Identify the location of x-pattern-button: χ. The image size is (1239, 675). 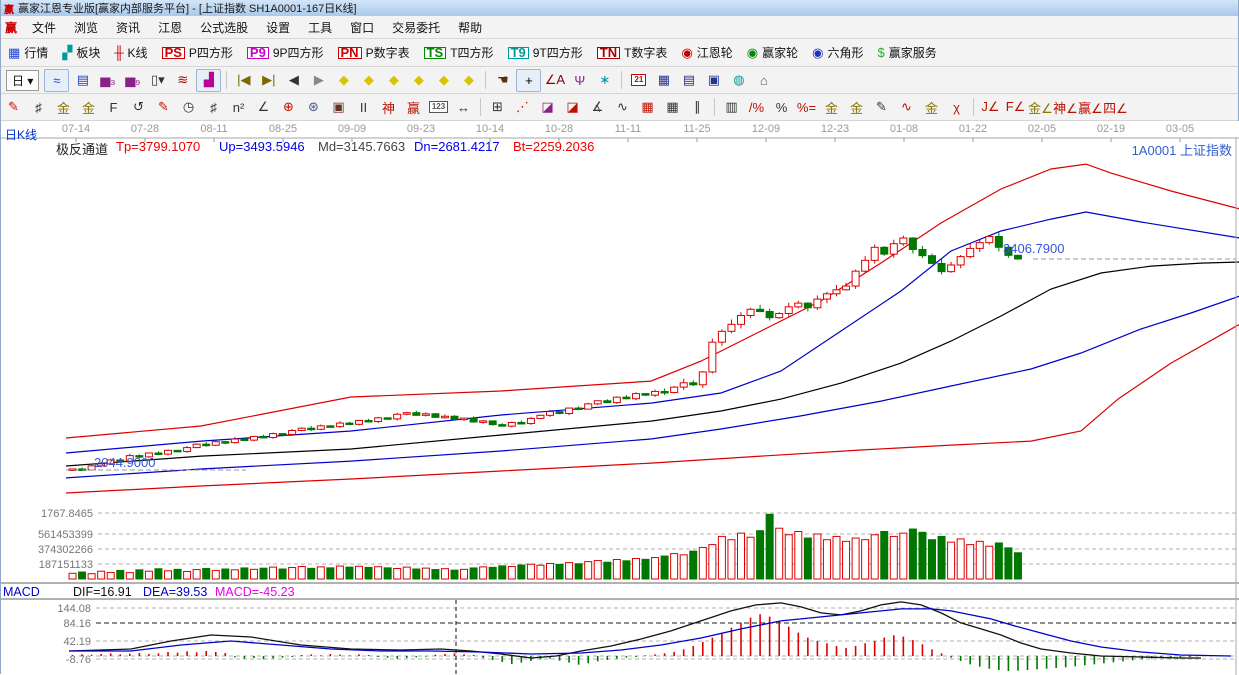
(956, 107).